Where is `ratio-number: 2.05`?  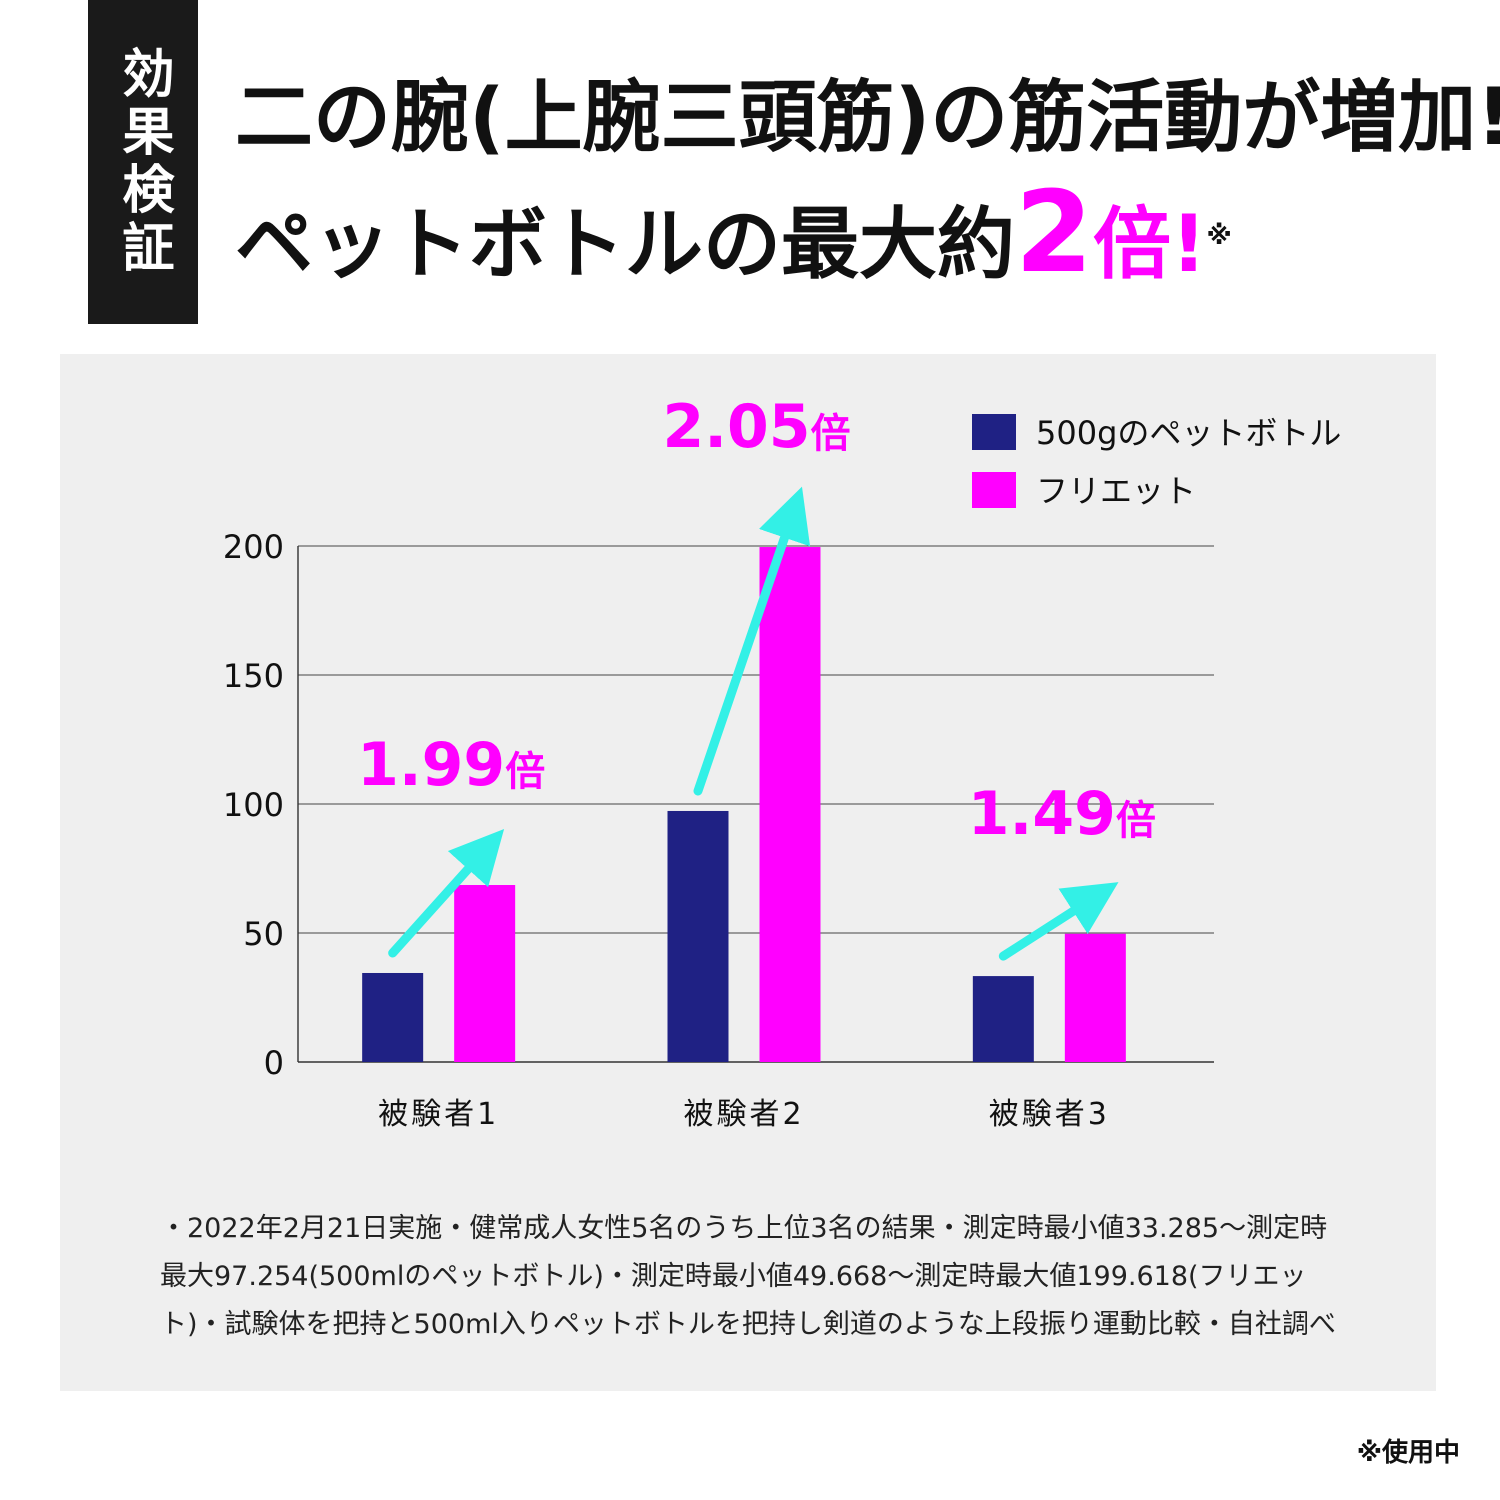 ratio-number: 2.05 is located at coordinates (736, 427).